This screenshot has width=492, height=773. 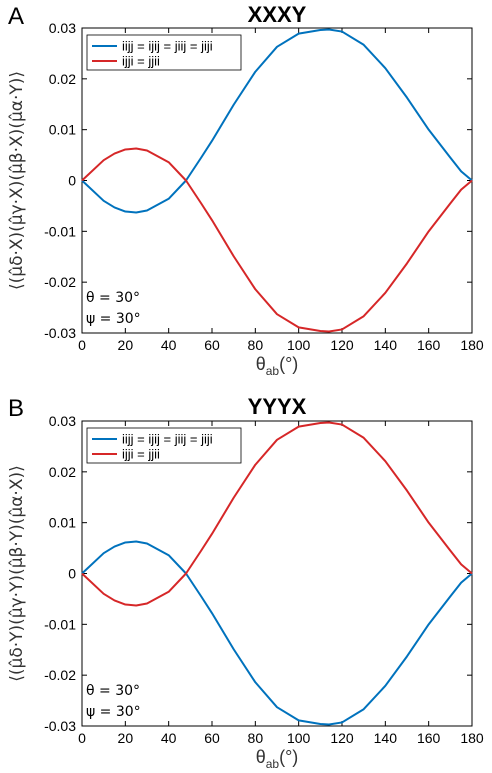 I want to click on chart-title: YYYX, so click(x=277, y=406).